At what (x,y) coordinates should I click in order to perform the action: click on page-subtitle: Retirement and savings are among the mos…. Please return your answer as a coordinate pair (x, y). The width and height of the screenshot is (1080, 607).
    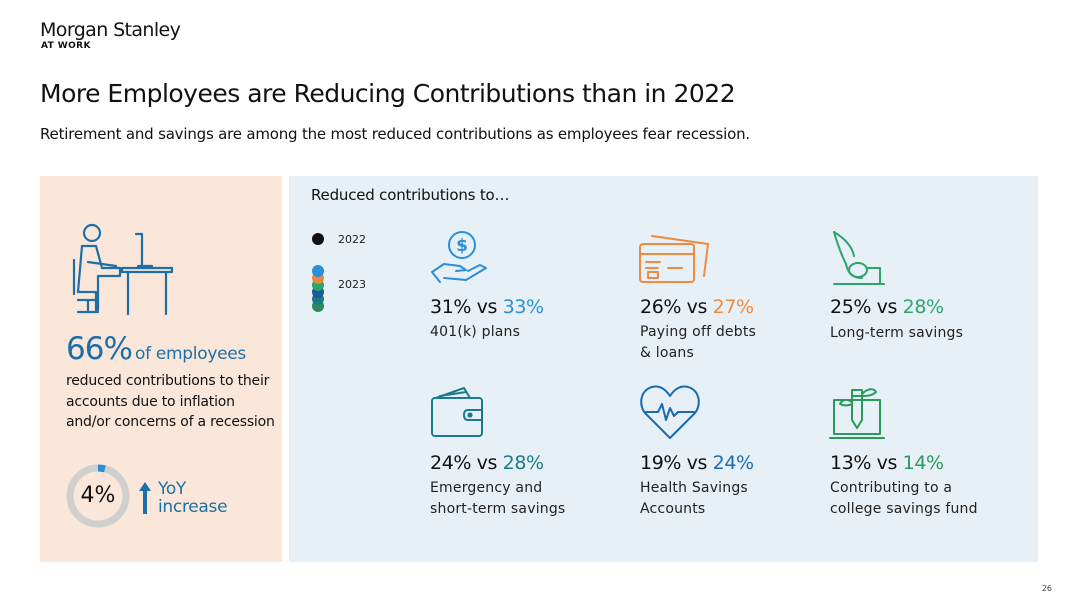
    Looking at the image, I should click on (395, 134).